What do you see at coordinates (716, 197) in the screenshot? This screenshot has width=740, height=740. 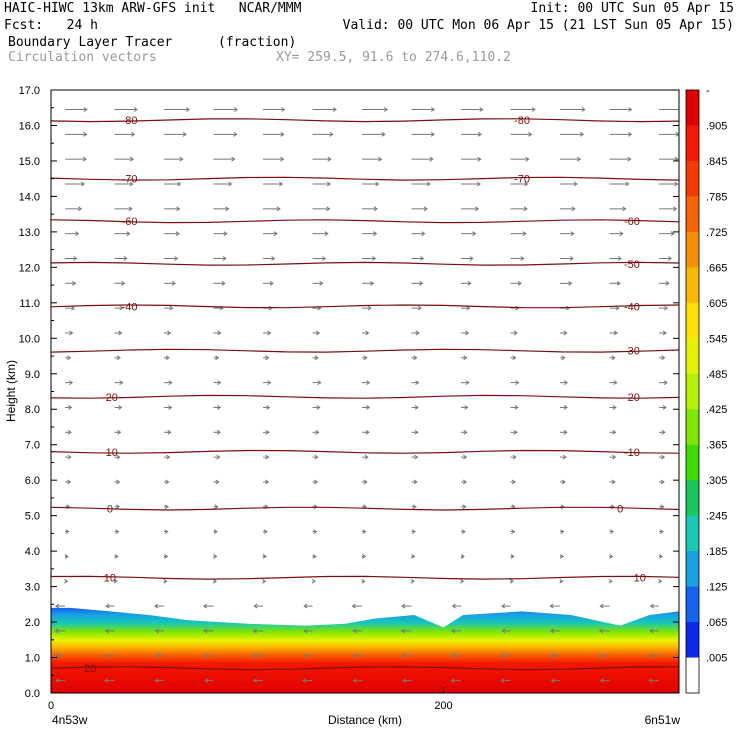 I see `colorbar-label: .785` at bounding box center [716, 197].